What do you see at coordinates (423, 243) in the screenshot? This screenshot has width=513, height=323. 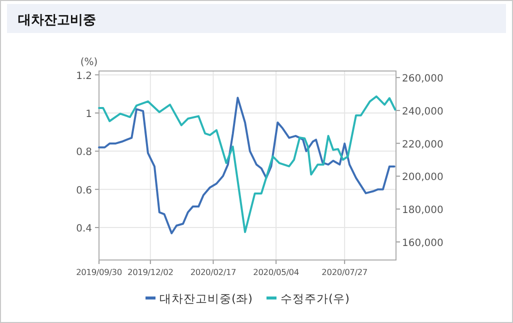 I see `y2-tick-label: 160,000` at bounding box center [423, 243].